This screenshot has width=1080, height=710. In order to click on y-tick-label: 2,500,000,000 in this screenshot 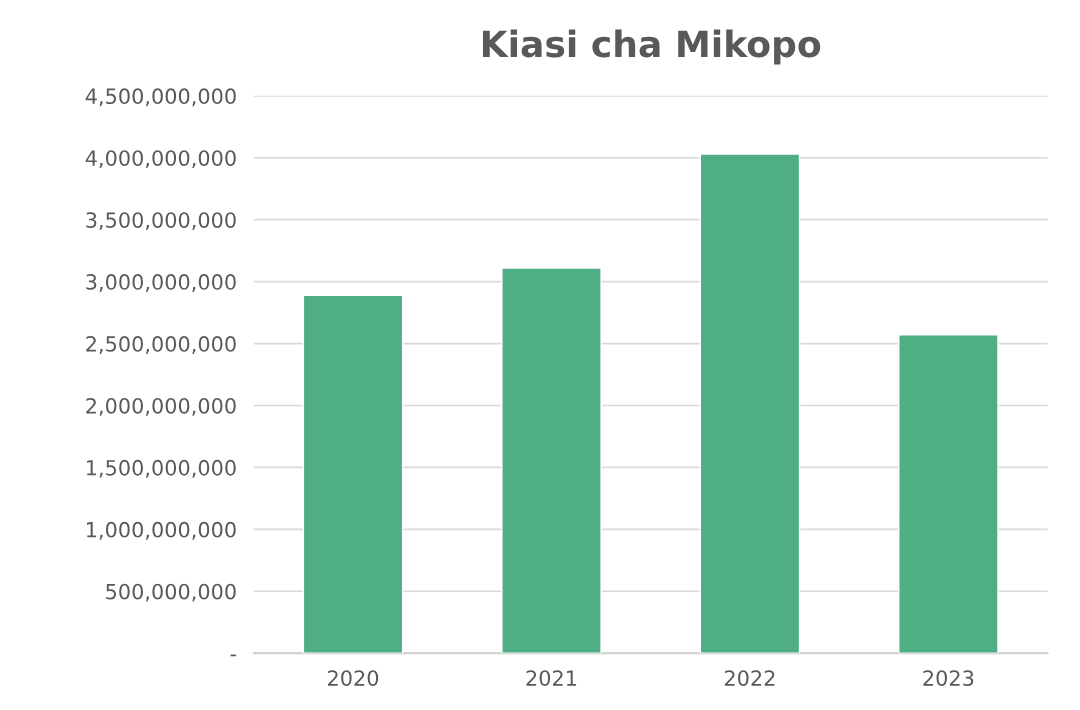, I will do `click(161, 345)`.